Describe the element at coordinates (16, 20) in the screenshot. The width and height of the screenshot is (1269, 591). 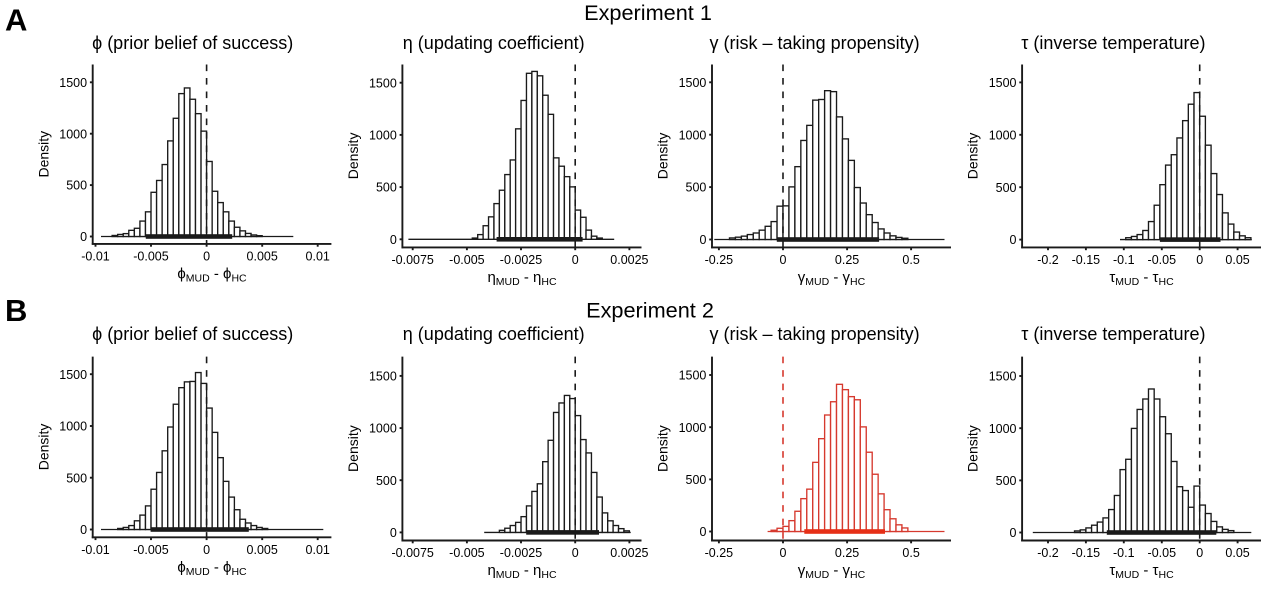
I see `svg-text: A` at that location.